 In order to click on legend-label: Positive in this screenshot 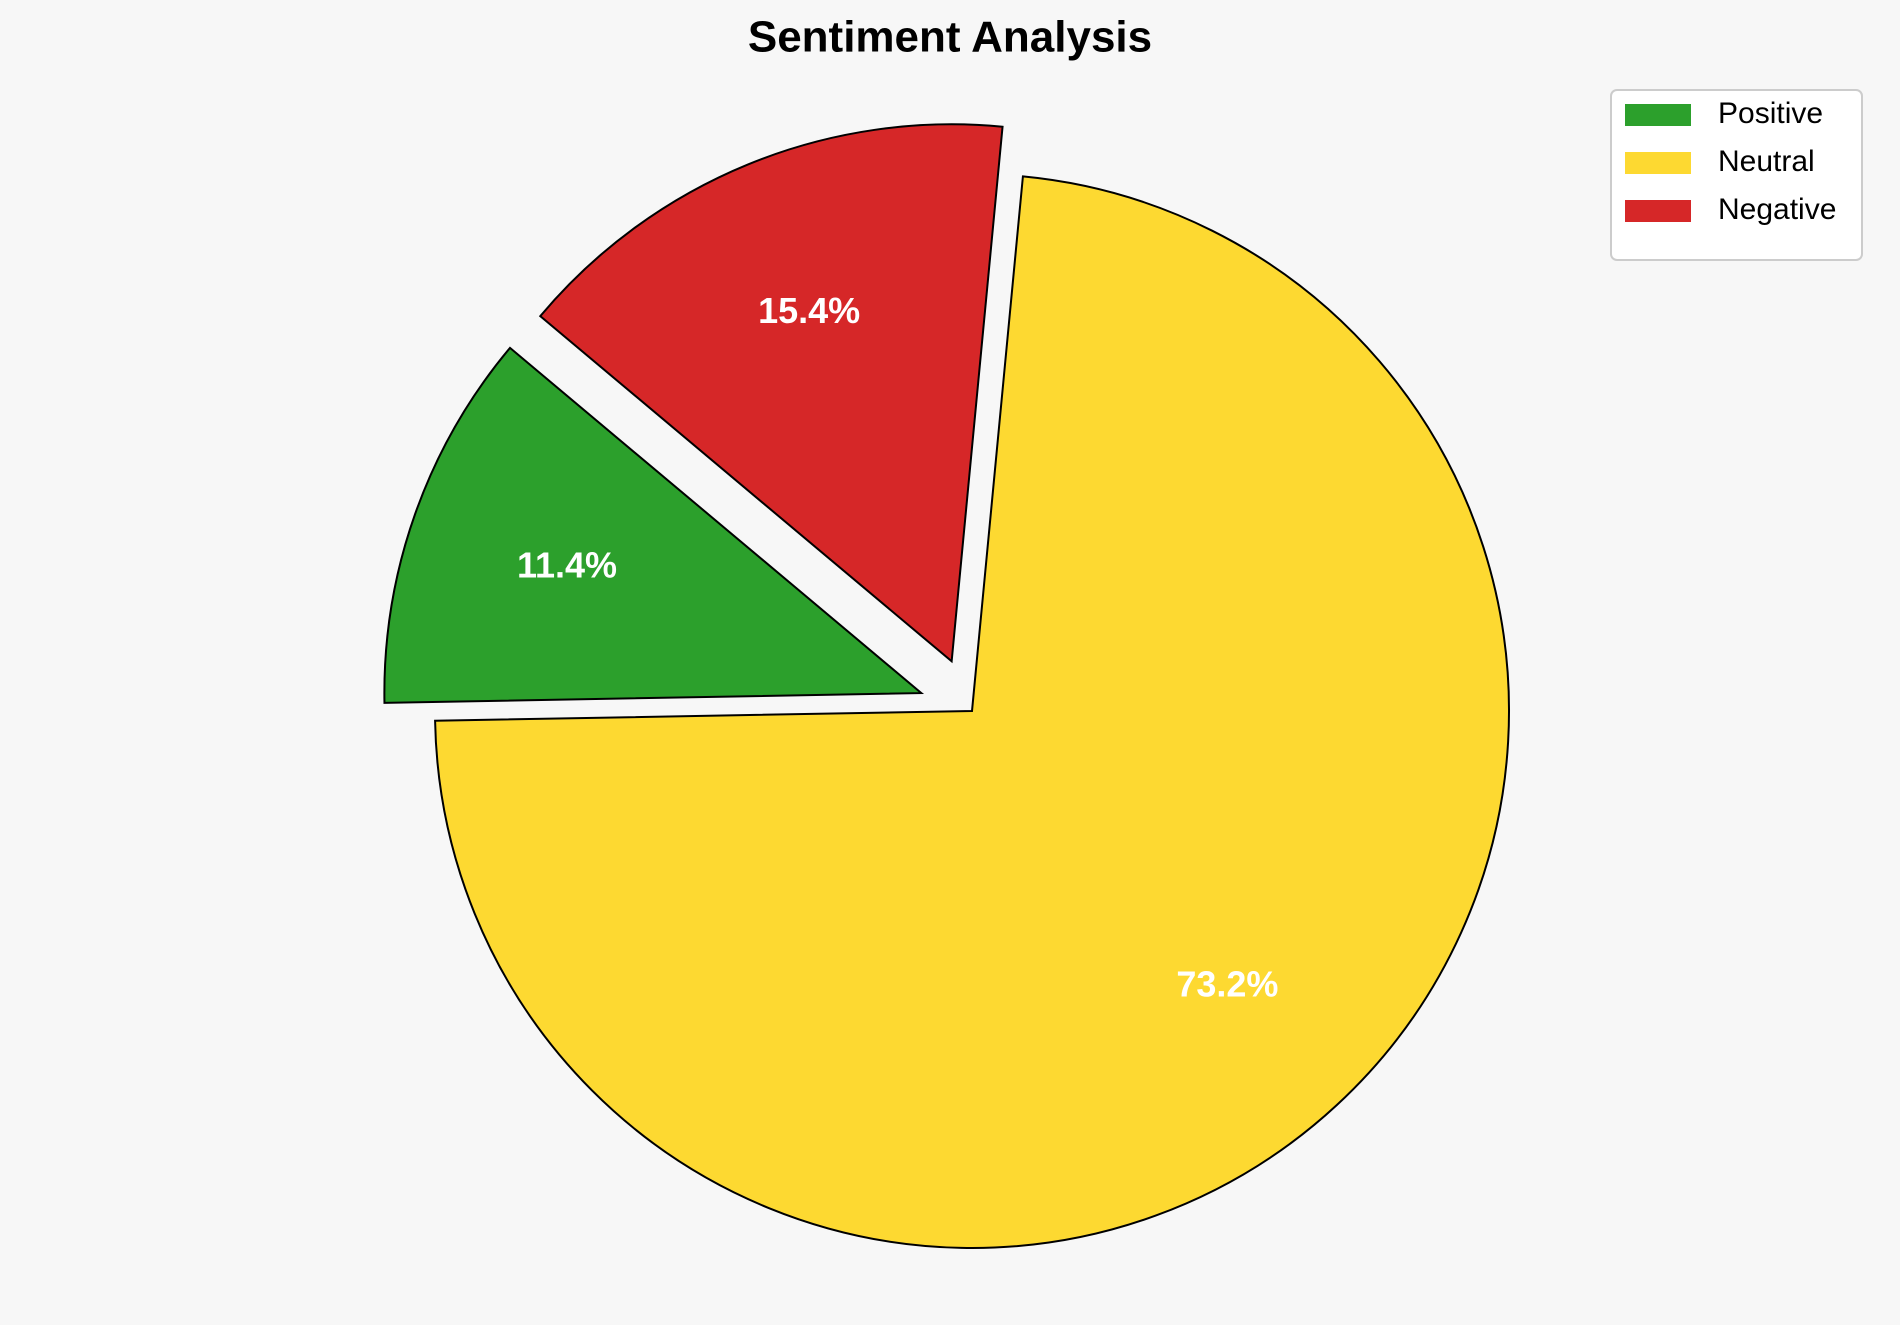, I will do `click(1770, 113)`.